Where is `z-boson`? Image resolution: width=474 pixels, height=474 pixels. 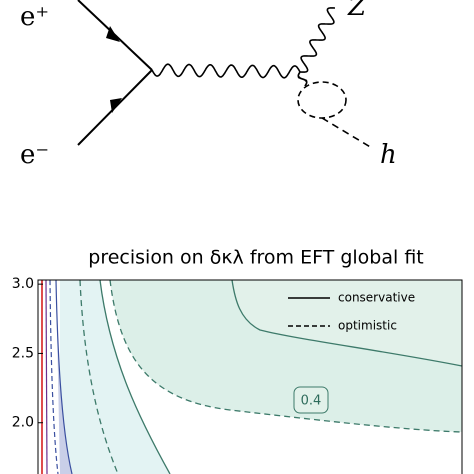 z-boson is located at coordinates (317, 40).